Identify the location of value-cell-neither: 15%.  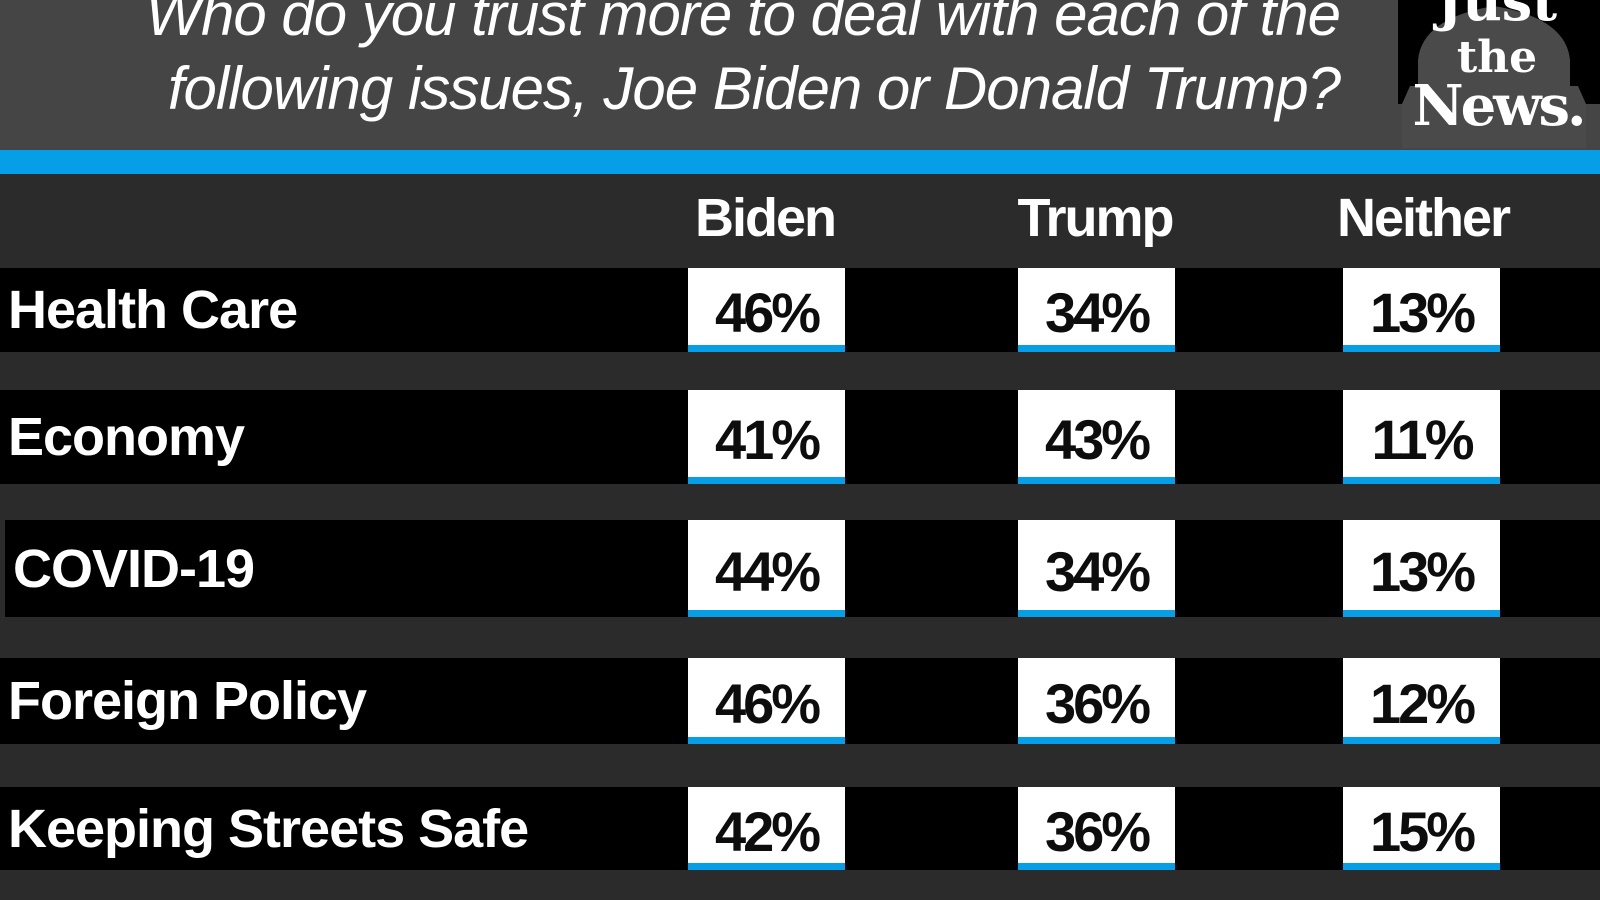
(1421, 828).